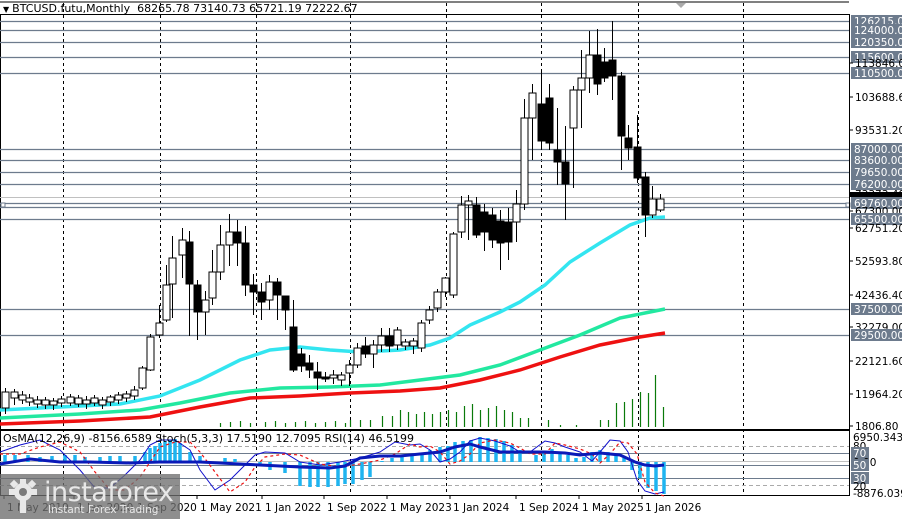 This screenshot has height=519, width=902. I want to click on svg-text: 124000.00, so click(878, 31).